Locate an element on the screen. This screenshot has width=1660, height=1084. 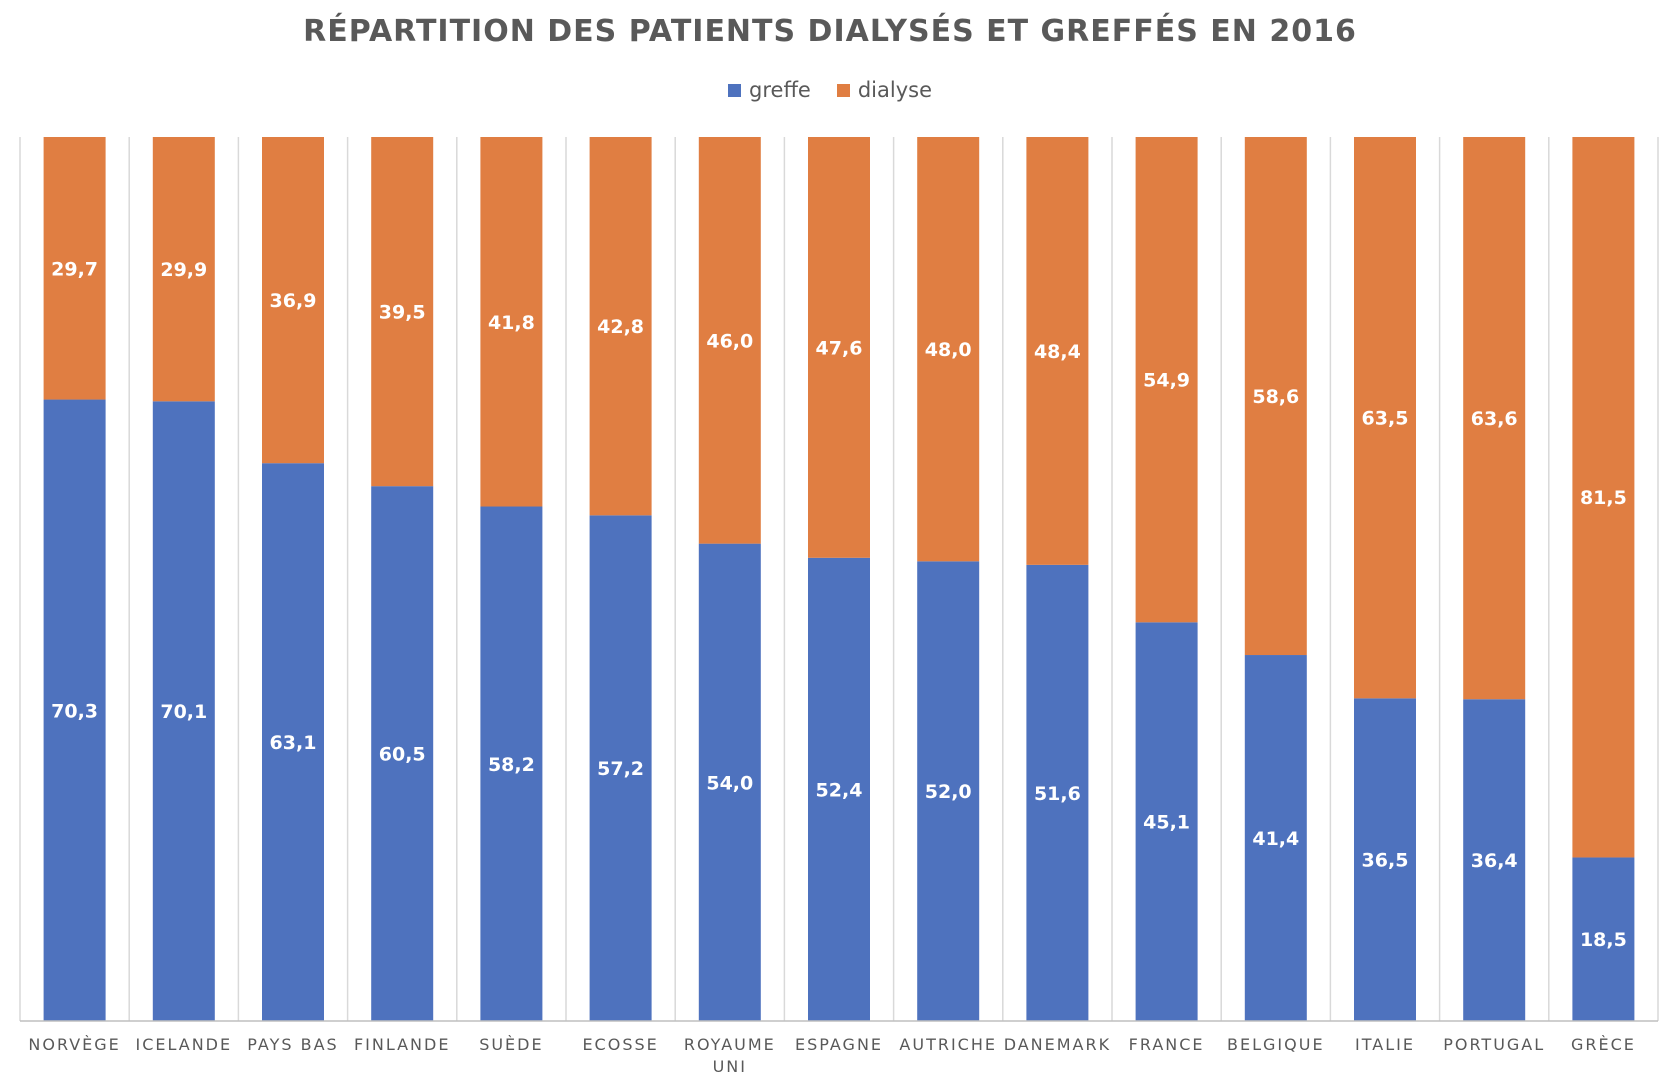
data-label-dialyse: 46,0 is located at coordinates (729, 341).